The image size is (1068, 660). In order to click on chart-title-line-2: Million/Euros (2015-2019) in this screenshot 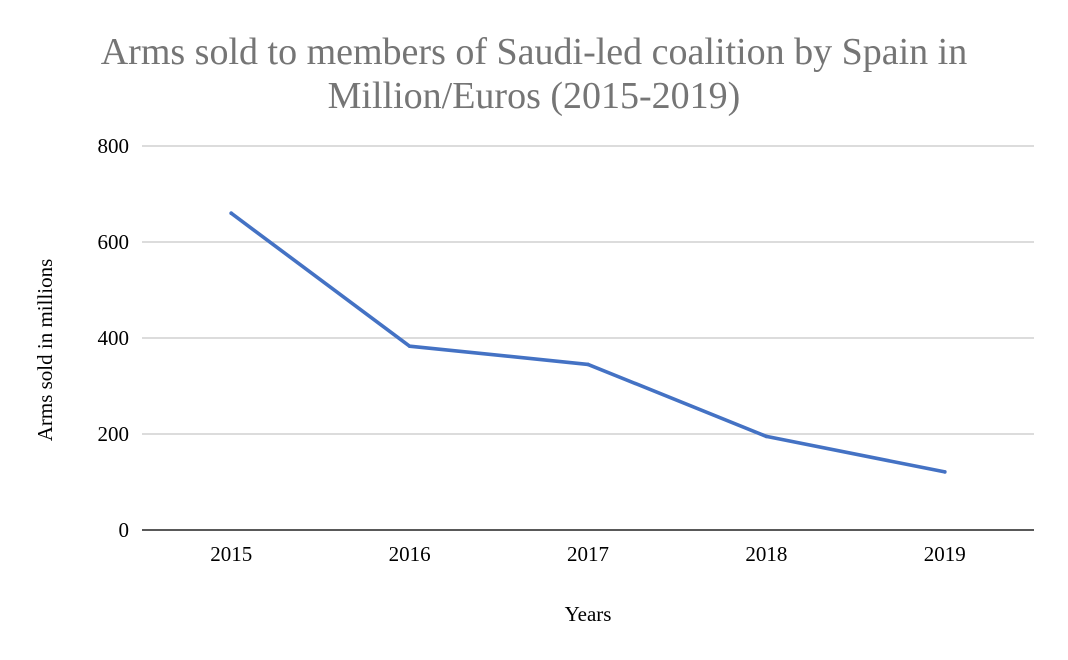, I will do `click(534, 96)`.